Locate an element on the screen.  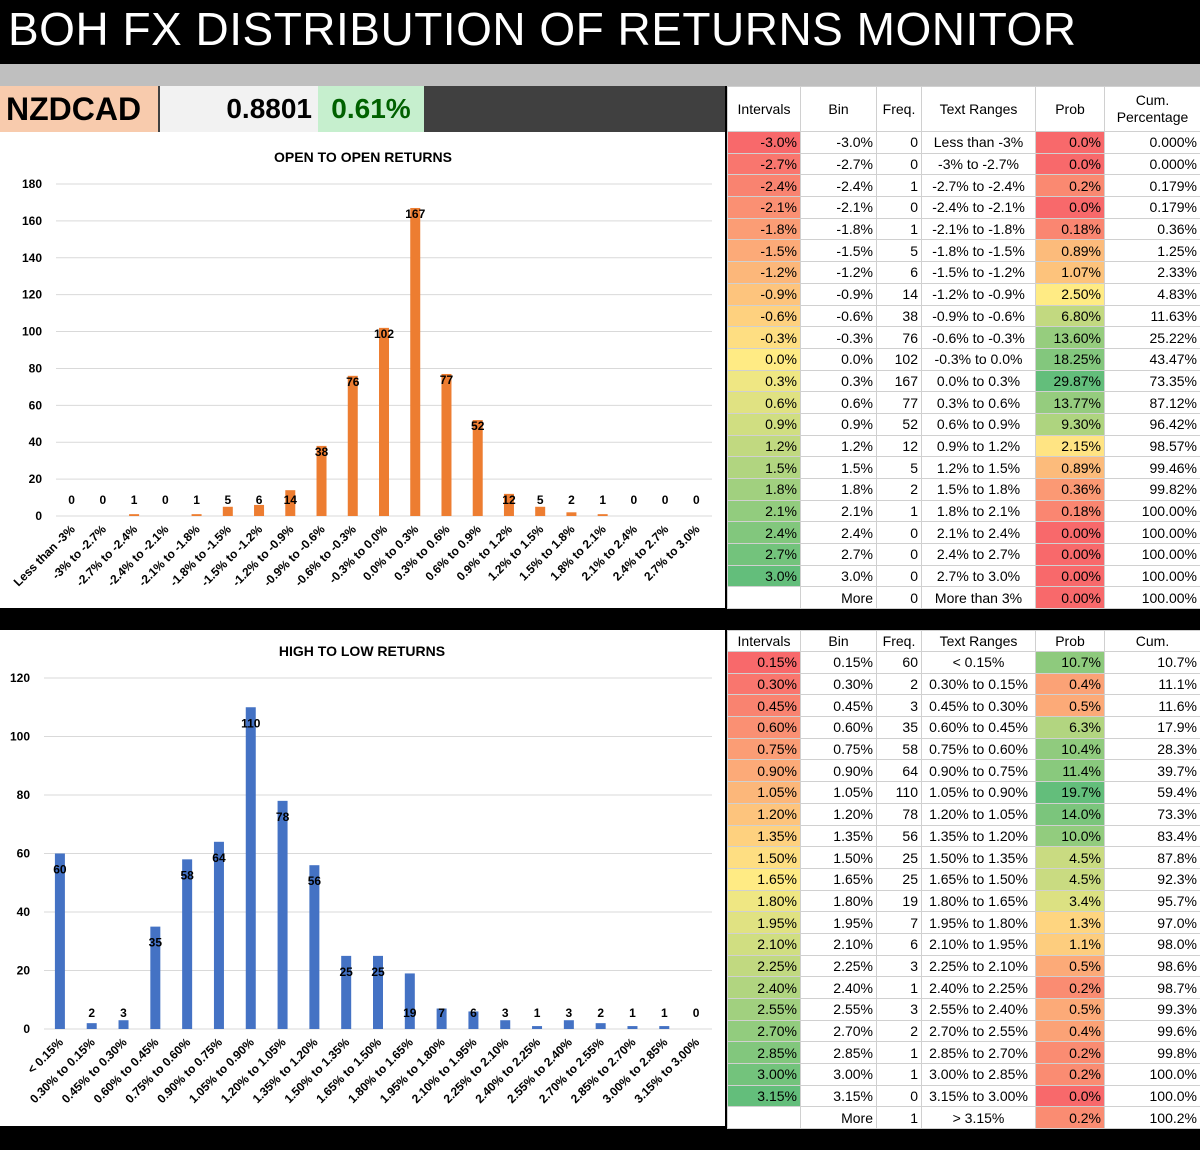
y-tick-label: 180 is located at coordinates (32, 184).